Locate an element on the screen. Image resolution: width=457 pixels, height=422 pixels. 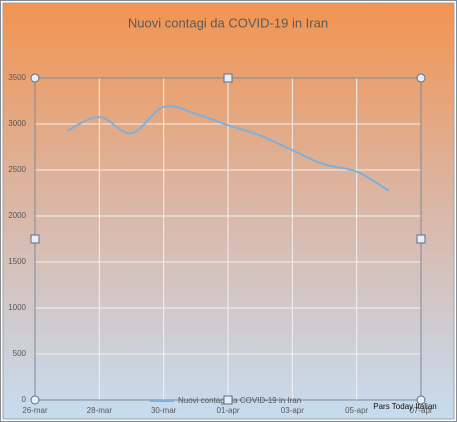
y-tick-label: 2500 is located at coordinates (17, 169).